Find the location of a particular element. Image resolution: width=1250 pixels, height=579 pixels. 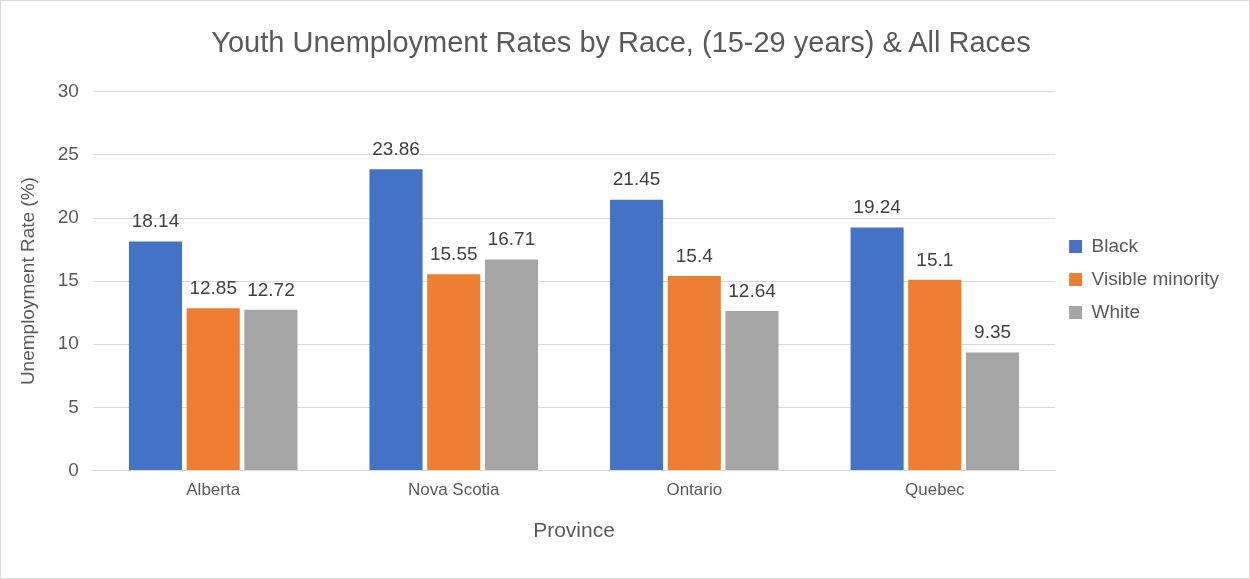

x-tick-label: Quebec is located at coordinates (935, 490).